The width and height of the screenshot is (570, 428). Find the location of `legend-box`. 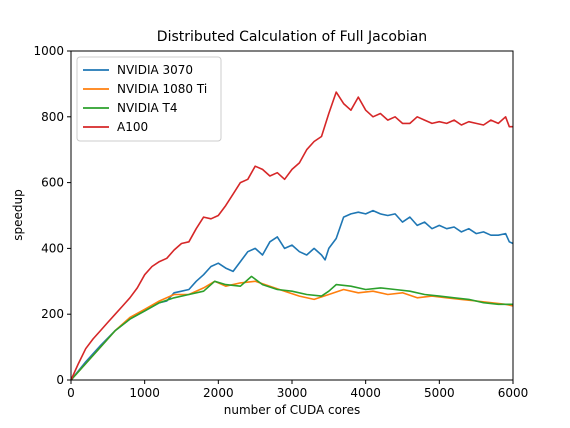

legend-box is located at coordinates (149, 99).